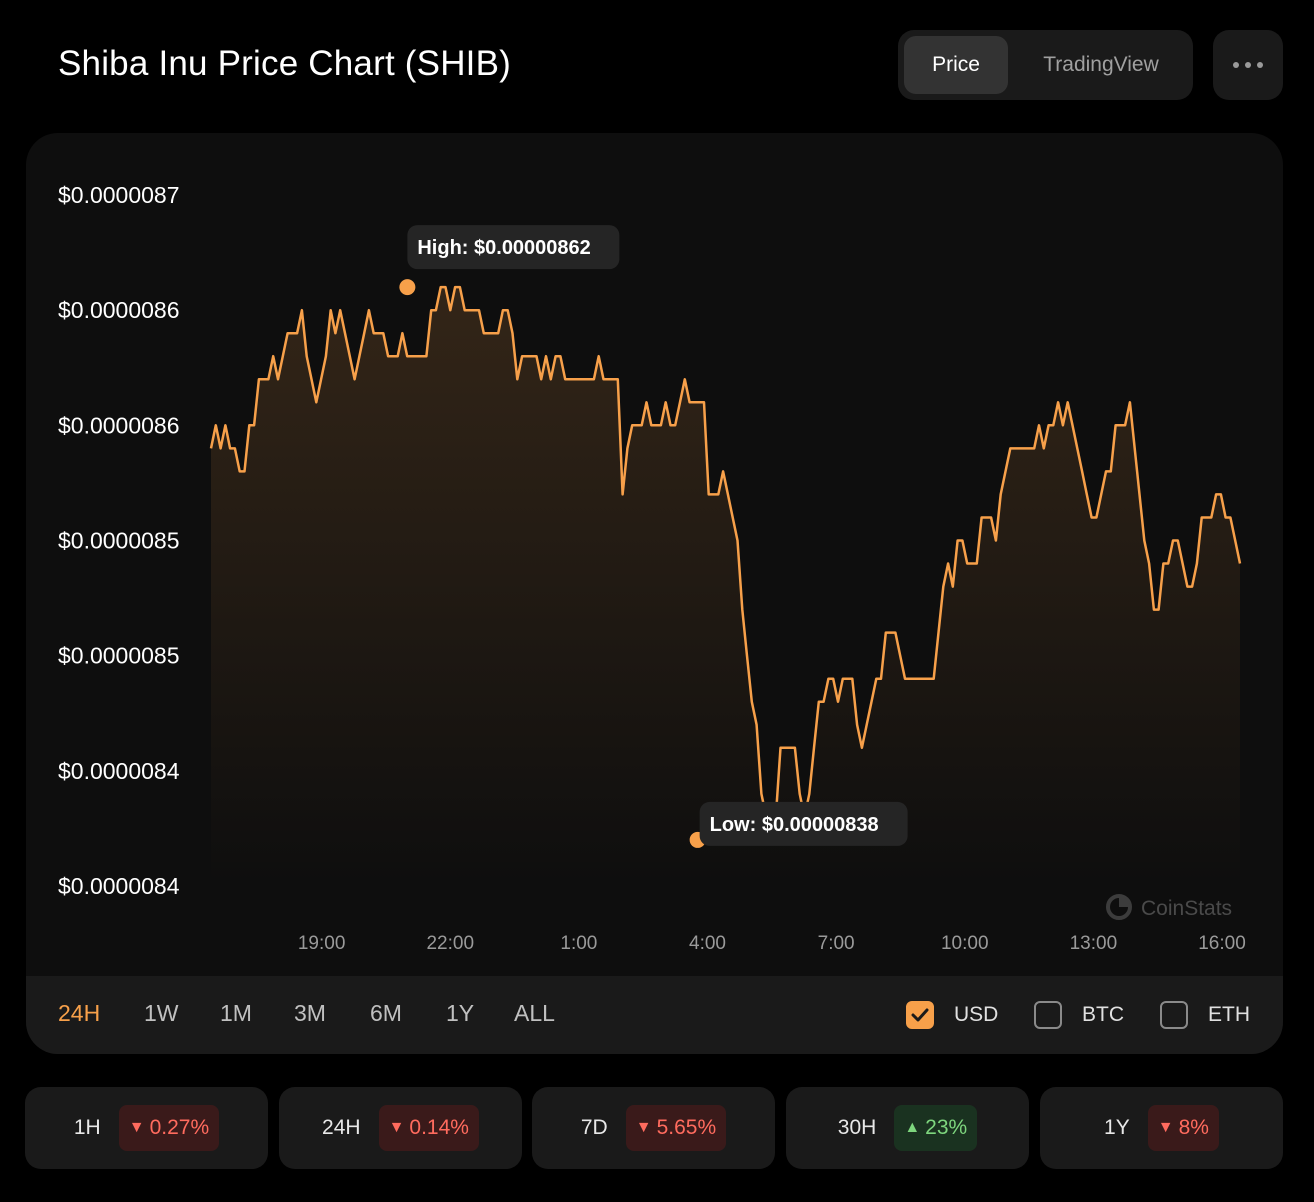 Image resolution: width=1314 pixels, height=1202 pixels. I want to click on stat-card-1y: 1Y ▼ 8%, so click(1161, 1128).